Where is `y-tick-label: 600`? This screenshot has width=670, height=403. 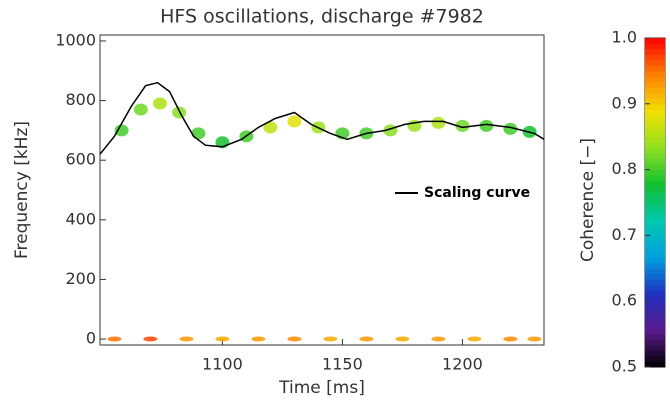 y-tick-label: 600 is located at coordinates (80, 159).